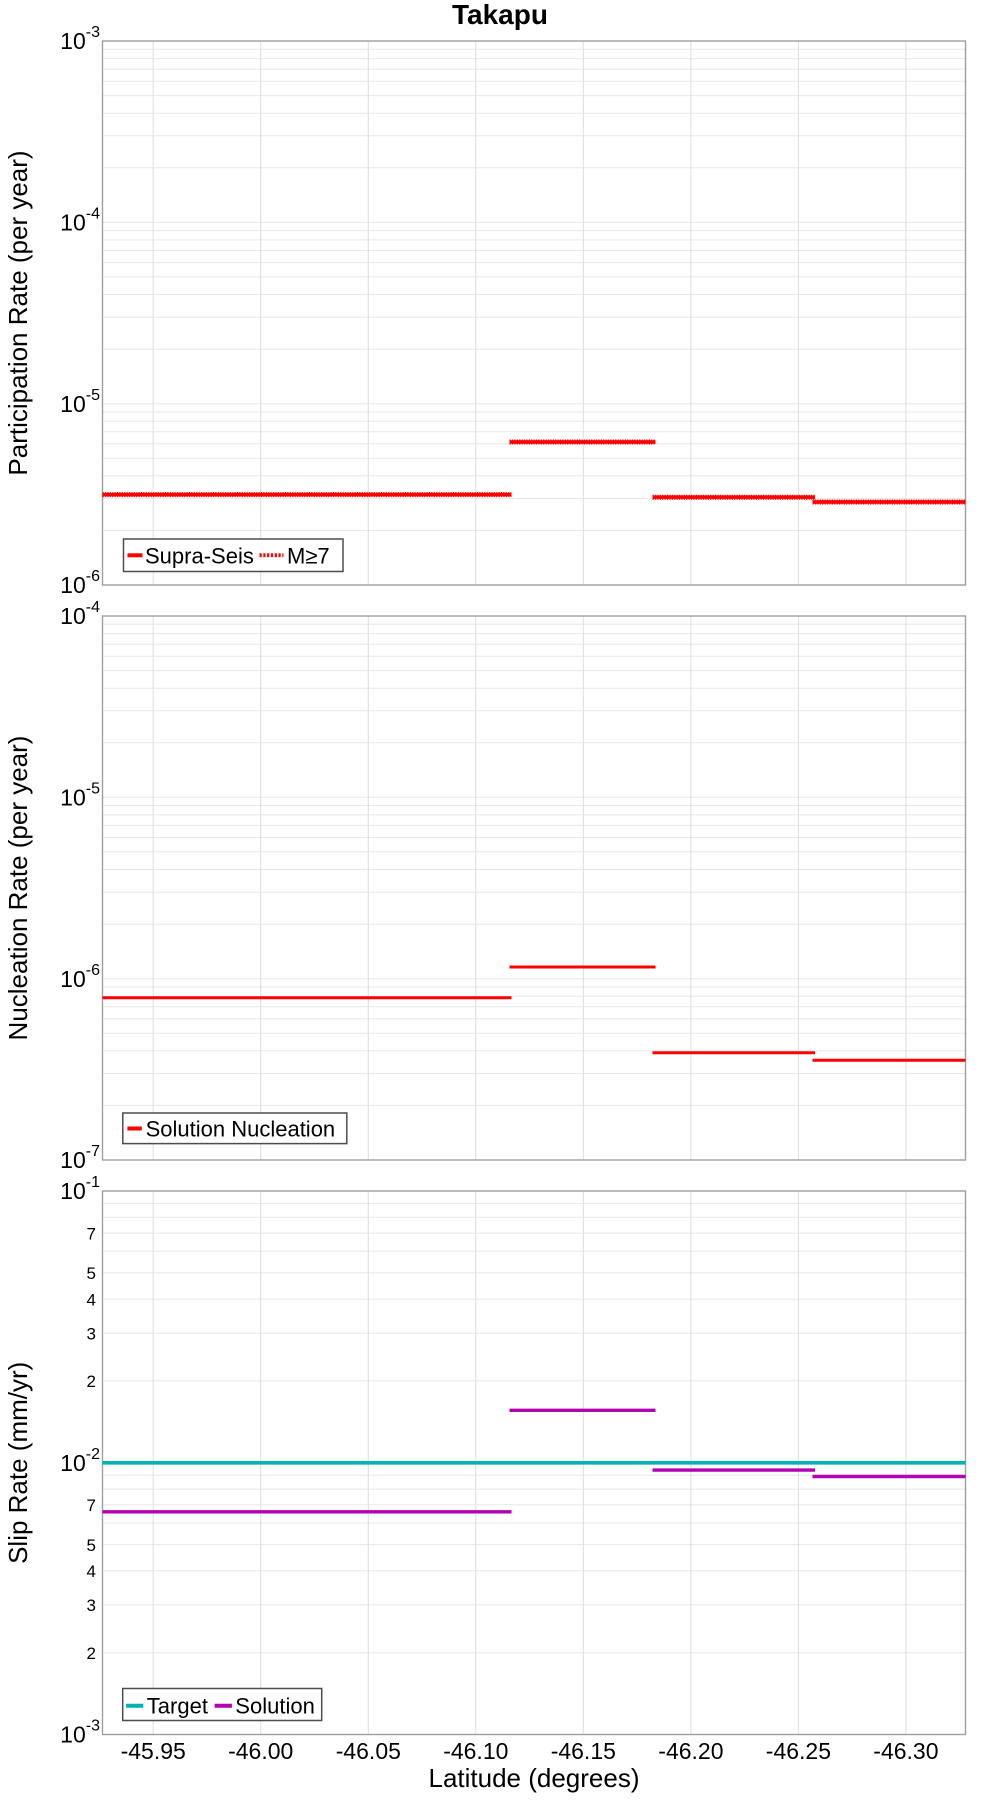 The height and width of the screenshot is (1805, 1000). I want to click on svg-text: Solution Nucleation, so click(241, 1129).